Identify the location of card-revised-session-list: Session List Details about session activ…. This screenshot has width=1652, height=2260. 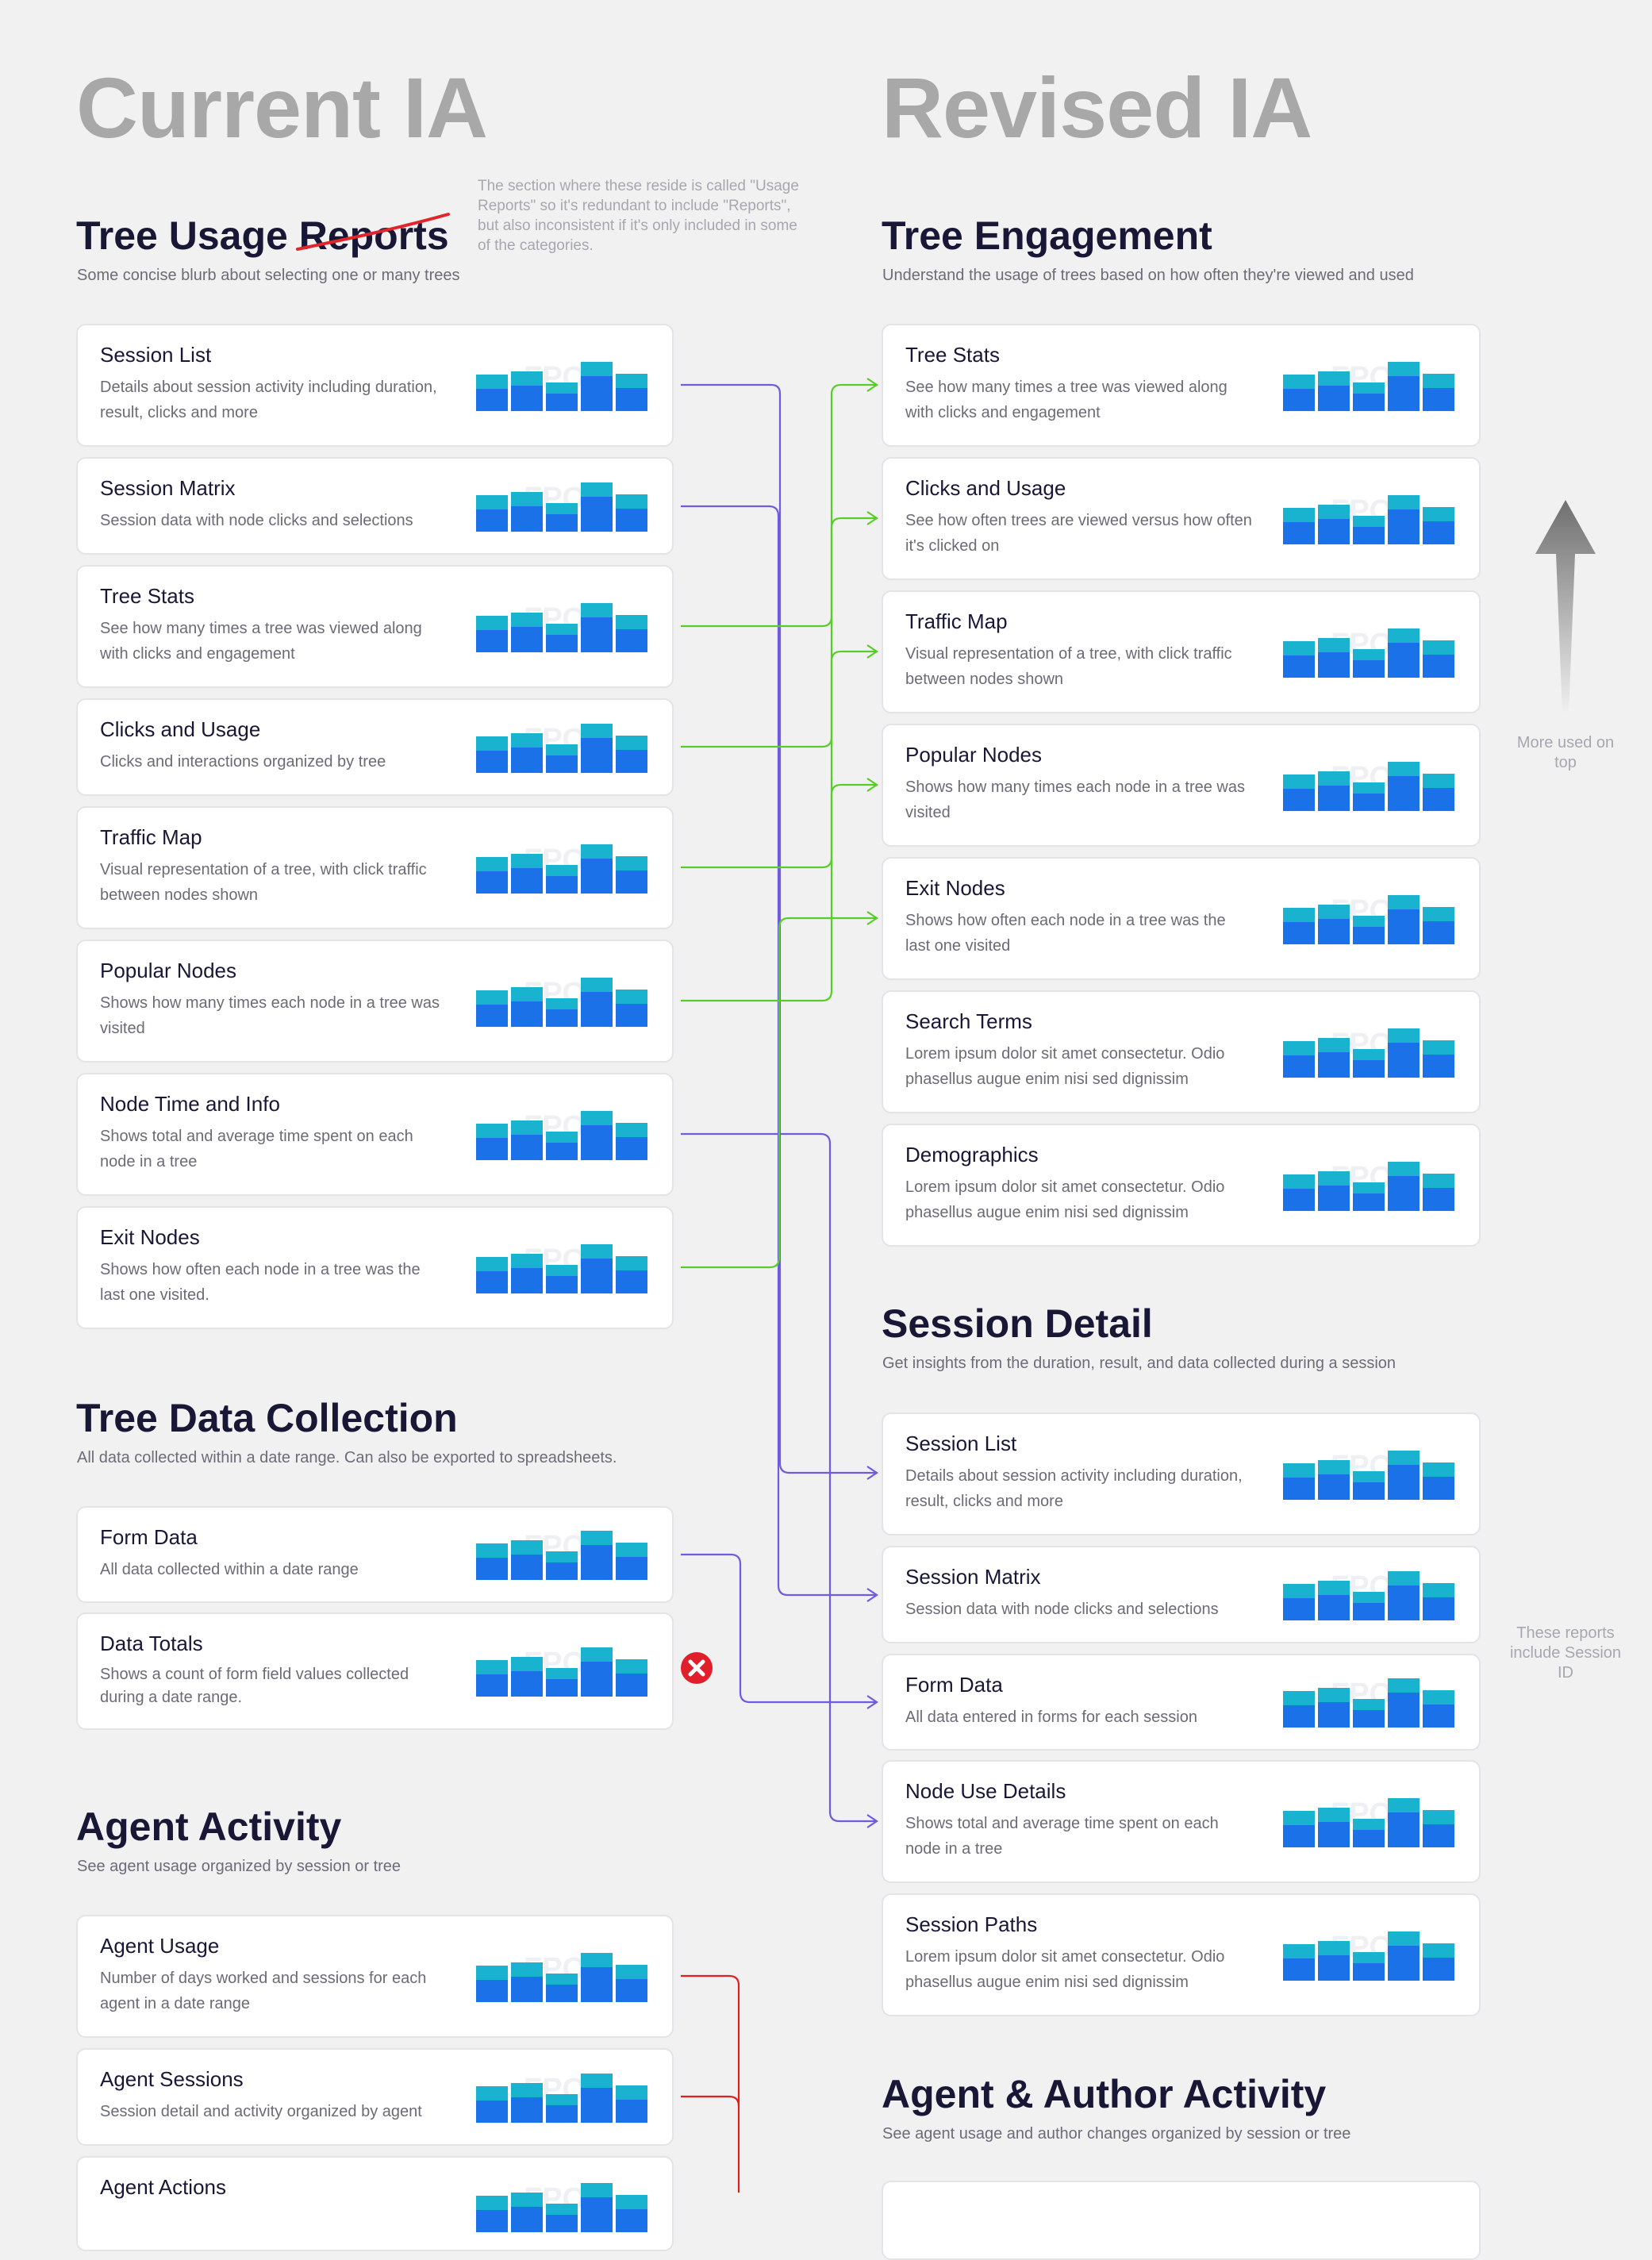
(1181, 1473).